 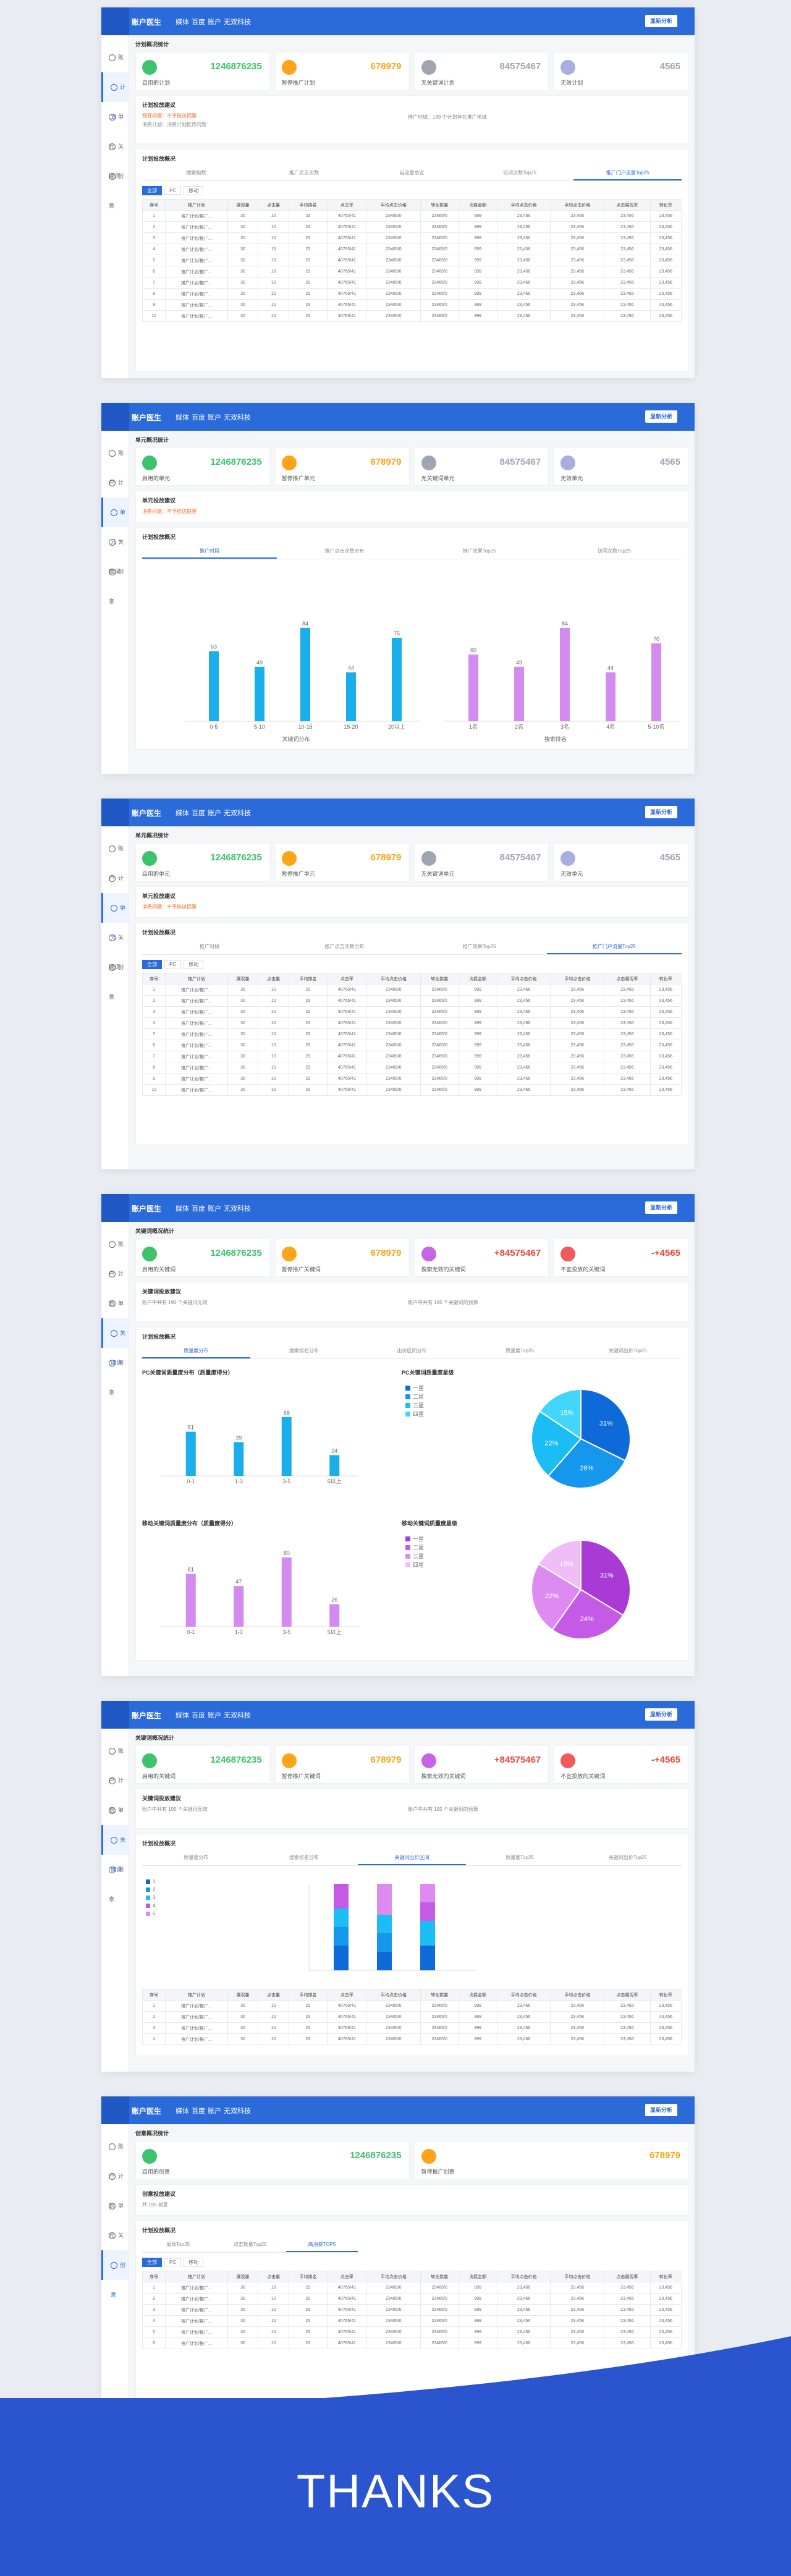 I want to click on stat-card: 678979 暂停推广创意, so click(x=551, y=2160).